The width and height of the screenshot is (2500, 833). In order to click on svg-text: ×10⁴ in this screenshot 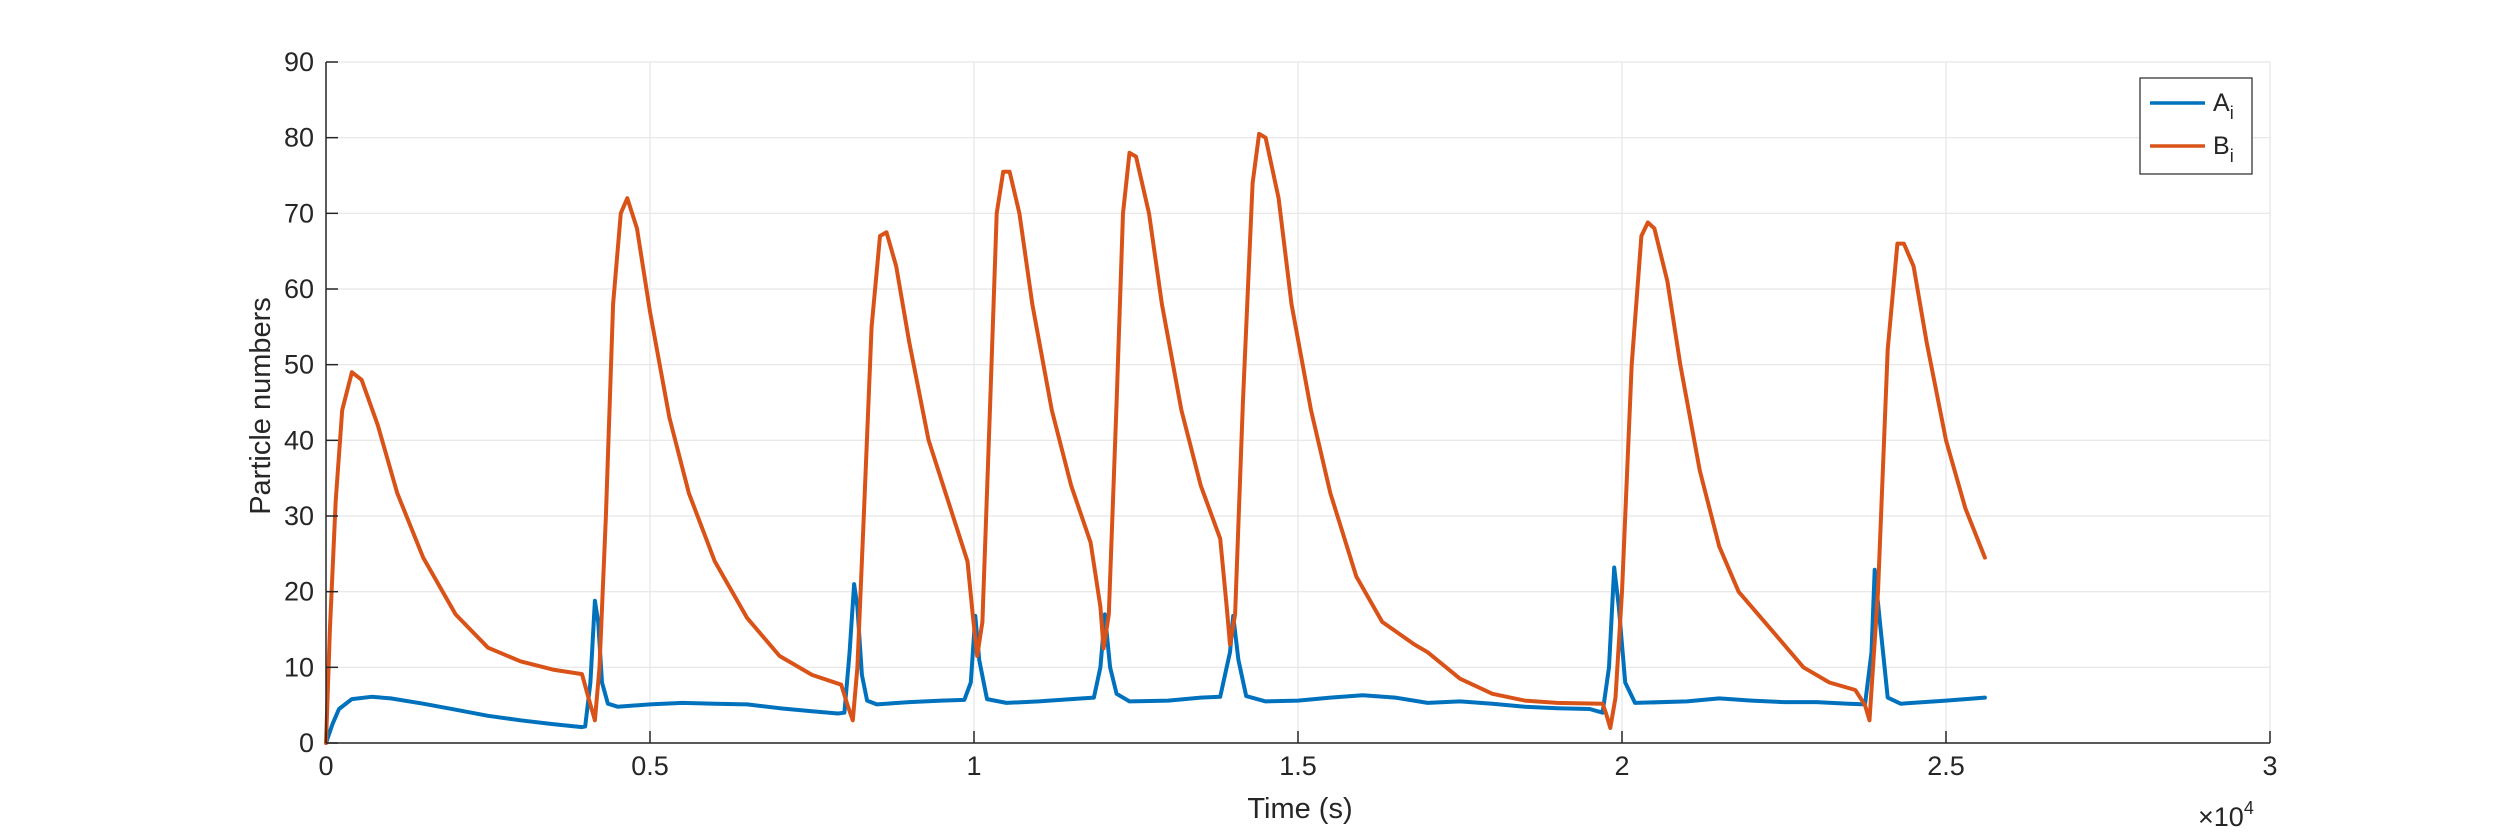, I will do `click(2226, 815)`.